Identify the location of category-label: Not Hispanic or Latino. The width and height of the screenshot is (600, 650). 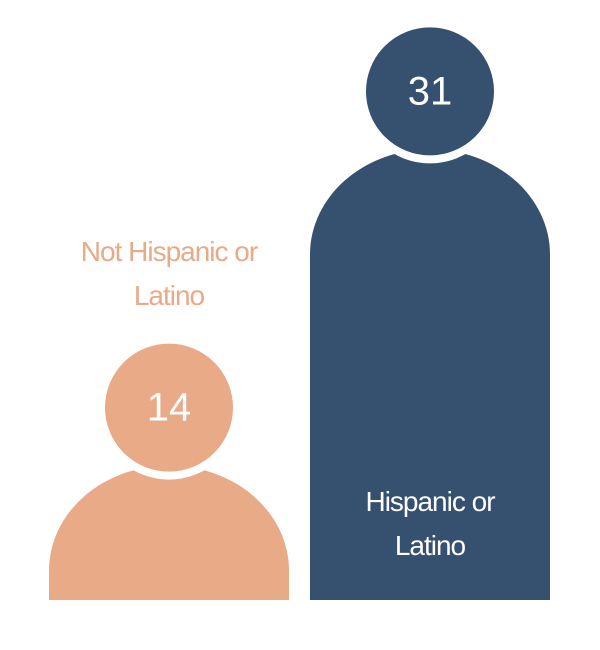
(169, 273).